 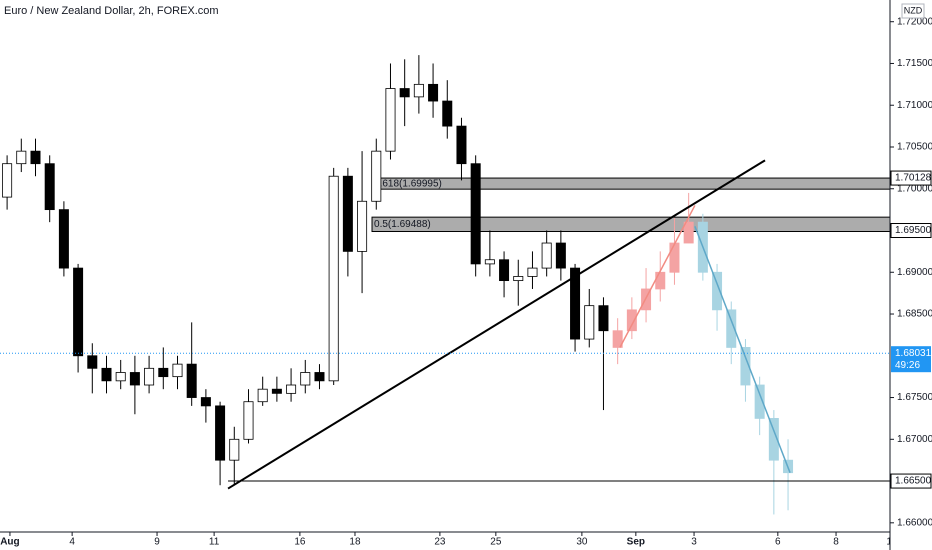 What do you see at coordinates (355, 542) in the screenshot?
I see `x-tick-label: 18` at bounding box center [355, 542].